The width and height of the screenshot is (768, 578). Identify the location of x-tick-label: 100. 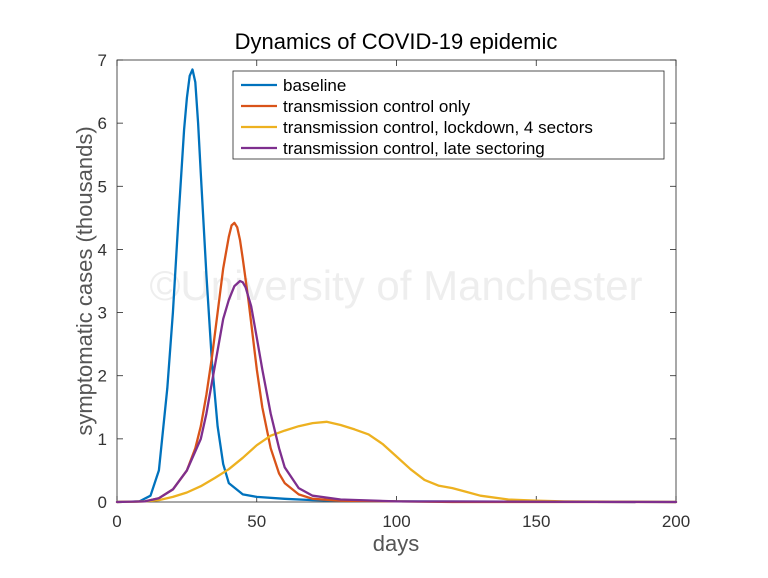
(396, 521).